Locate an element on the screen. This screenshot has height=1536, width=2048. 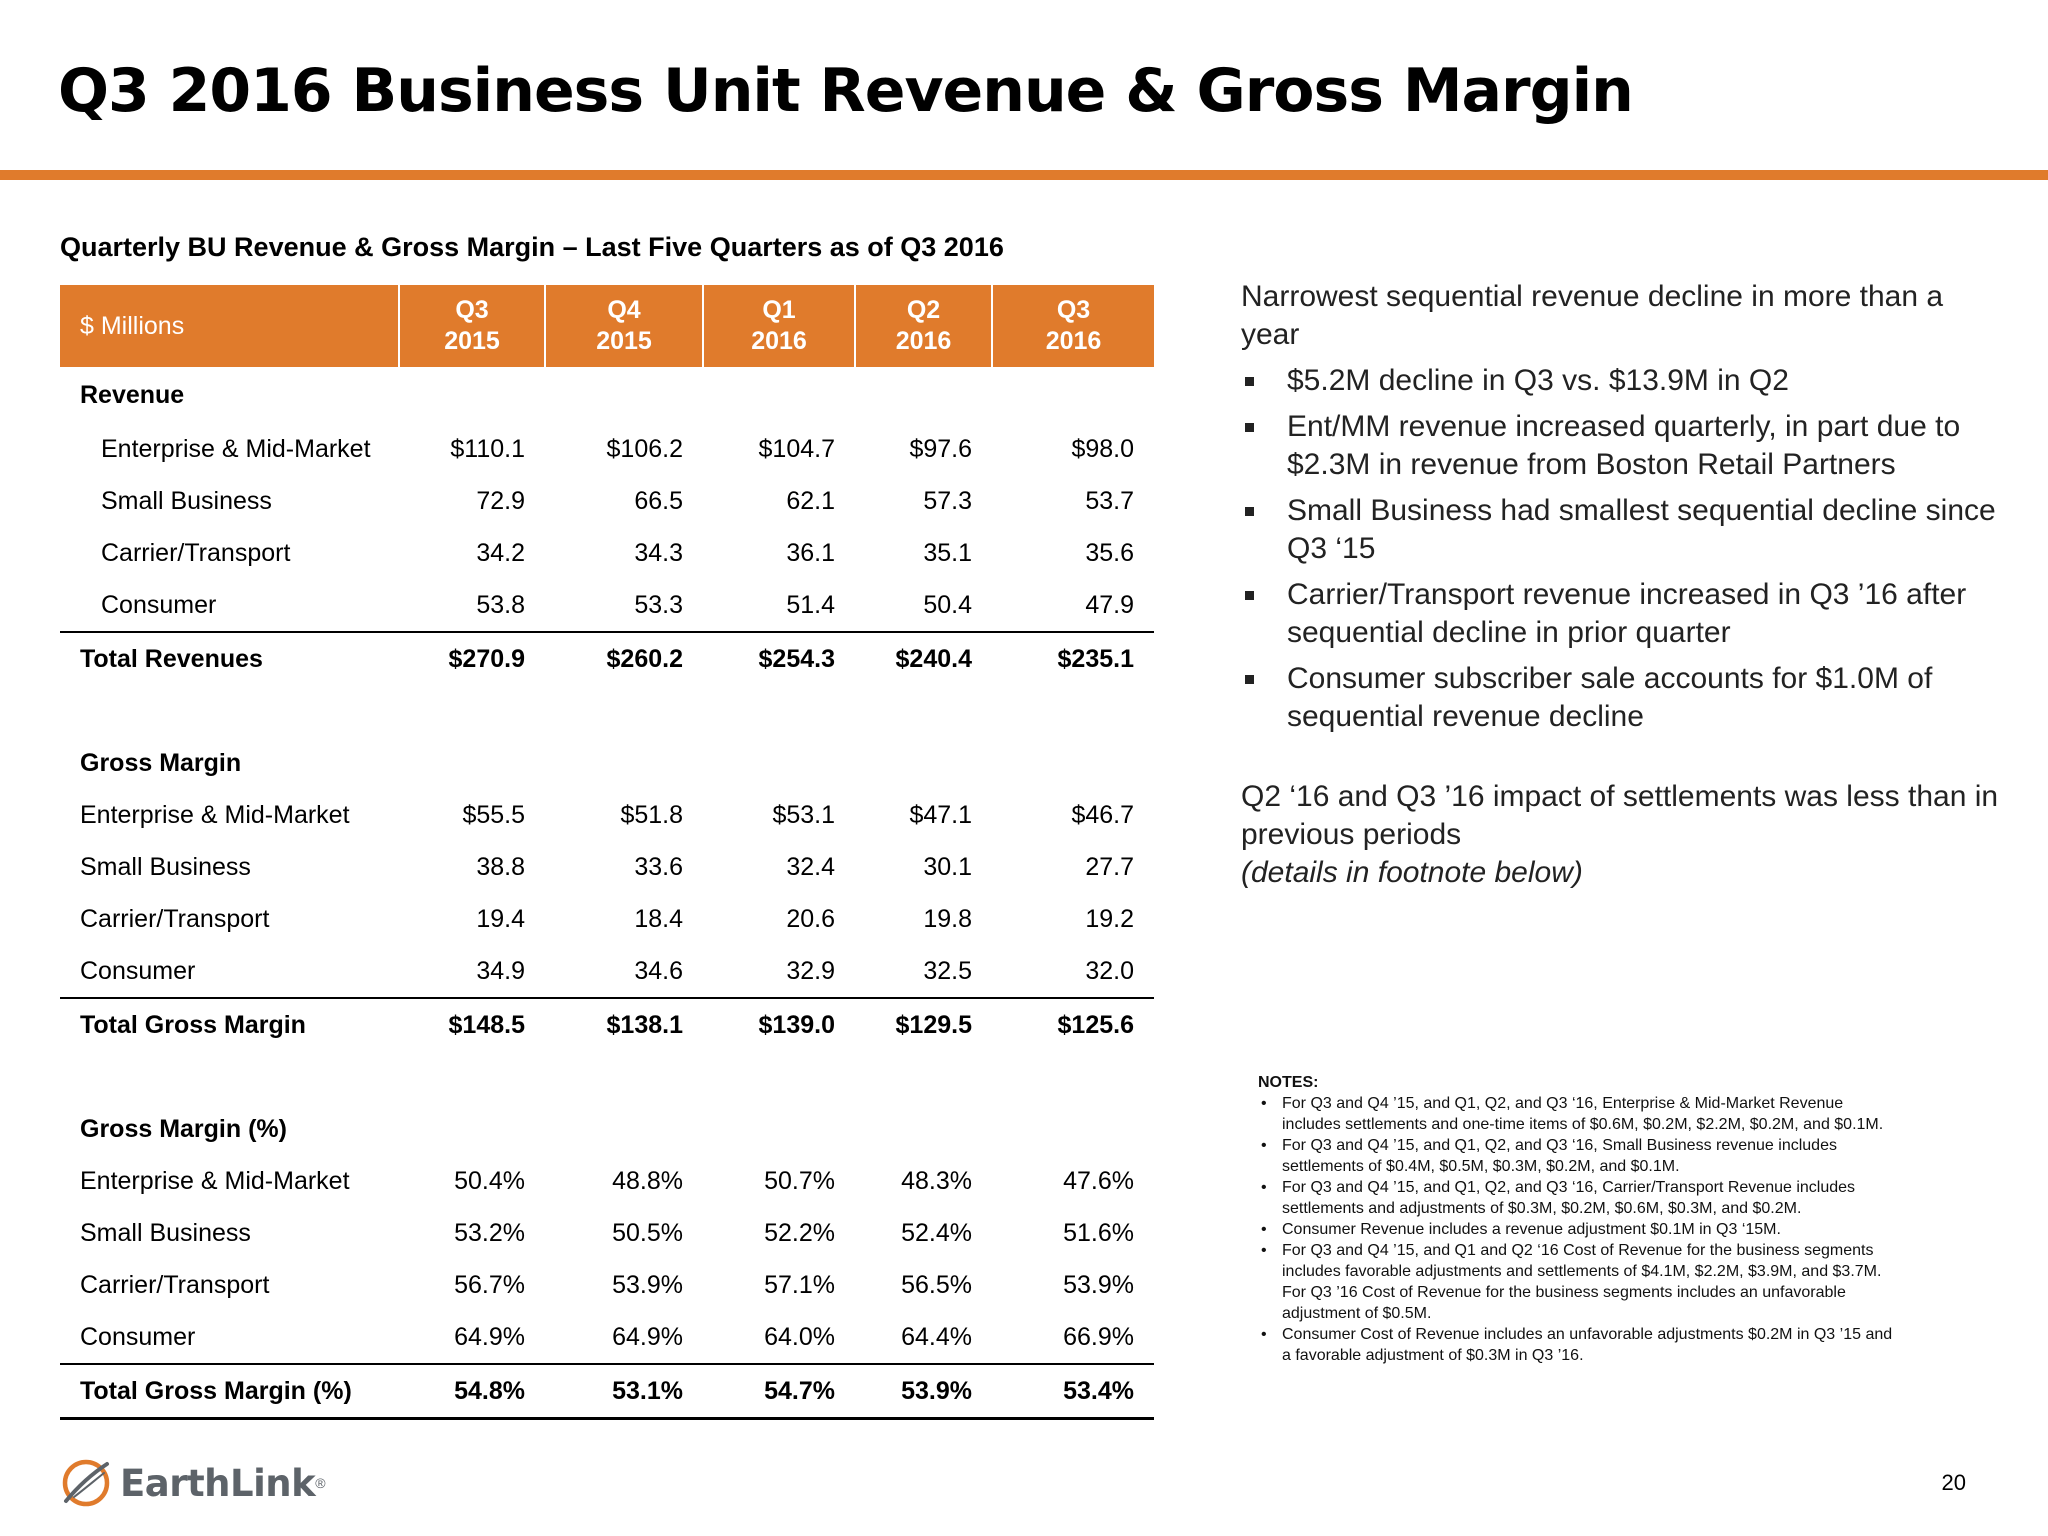
table-cell: $260.2 is located at coordinates (624, 658).